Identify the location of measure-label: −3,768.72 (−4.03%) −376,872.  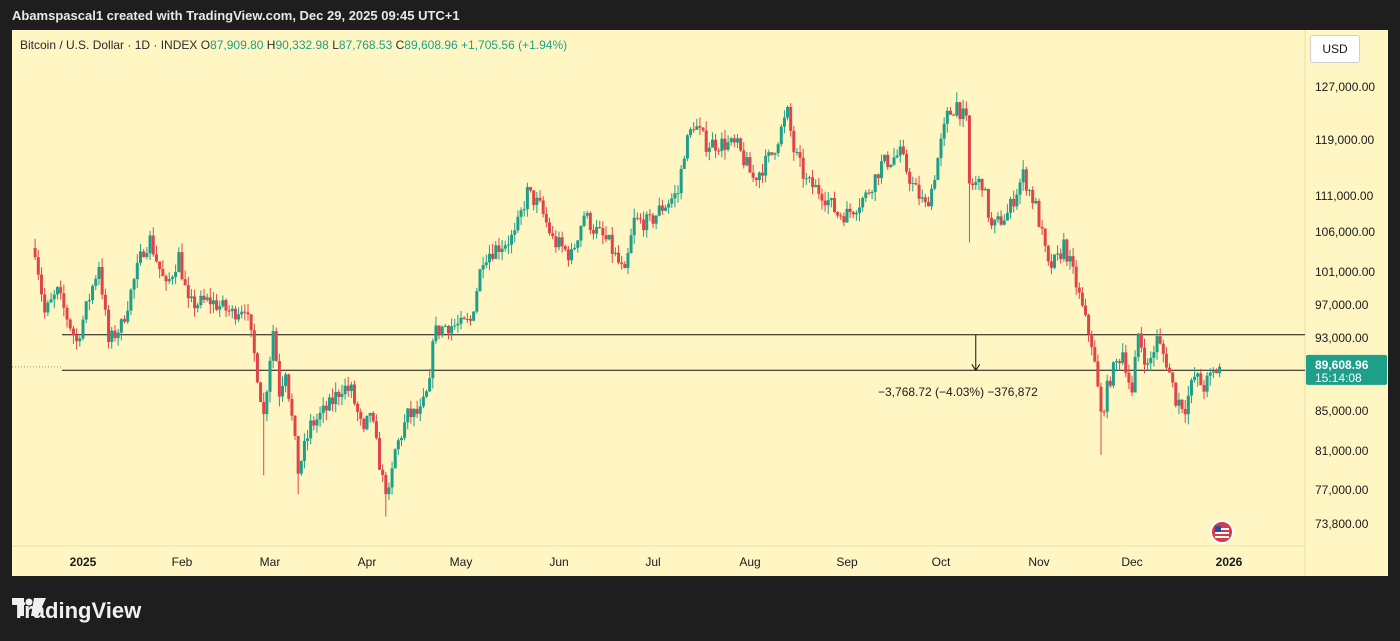
(958, 392).